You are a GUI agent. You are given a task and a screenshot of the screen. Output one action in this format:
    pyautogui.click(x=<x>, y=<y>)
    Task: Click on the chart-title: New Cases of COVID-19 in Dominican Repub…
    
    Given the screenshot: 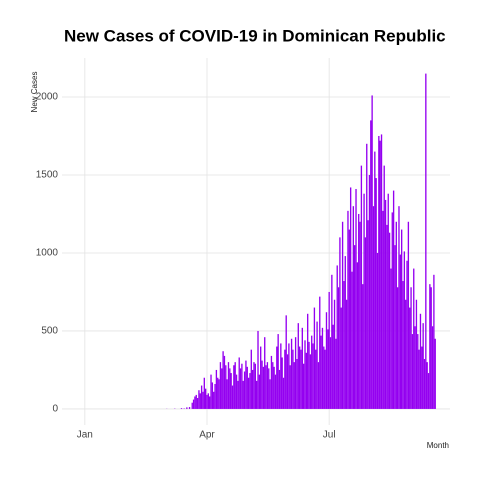 What is the action you would take?
    pyautogui.click(x=255, y=35)
    